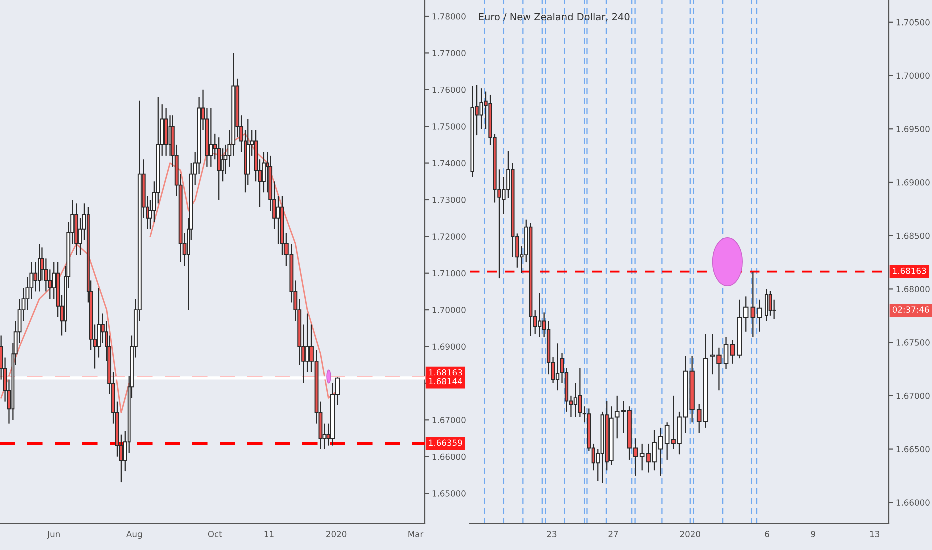  Describe the element at coordinates (913, 22) in the screenshot. I see `y-tick-label: 1.70500` at that location.